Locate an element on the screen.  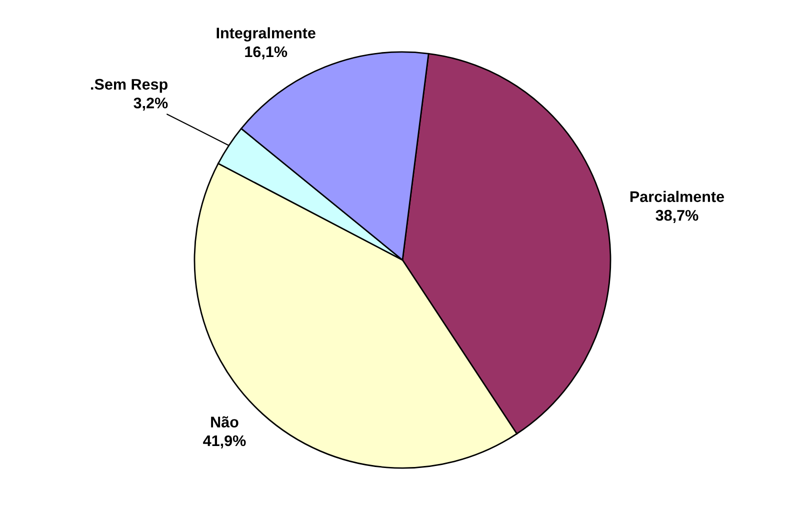
slice-label: Não is located at coordinates (224, 422).